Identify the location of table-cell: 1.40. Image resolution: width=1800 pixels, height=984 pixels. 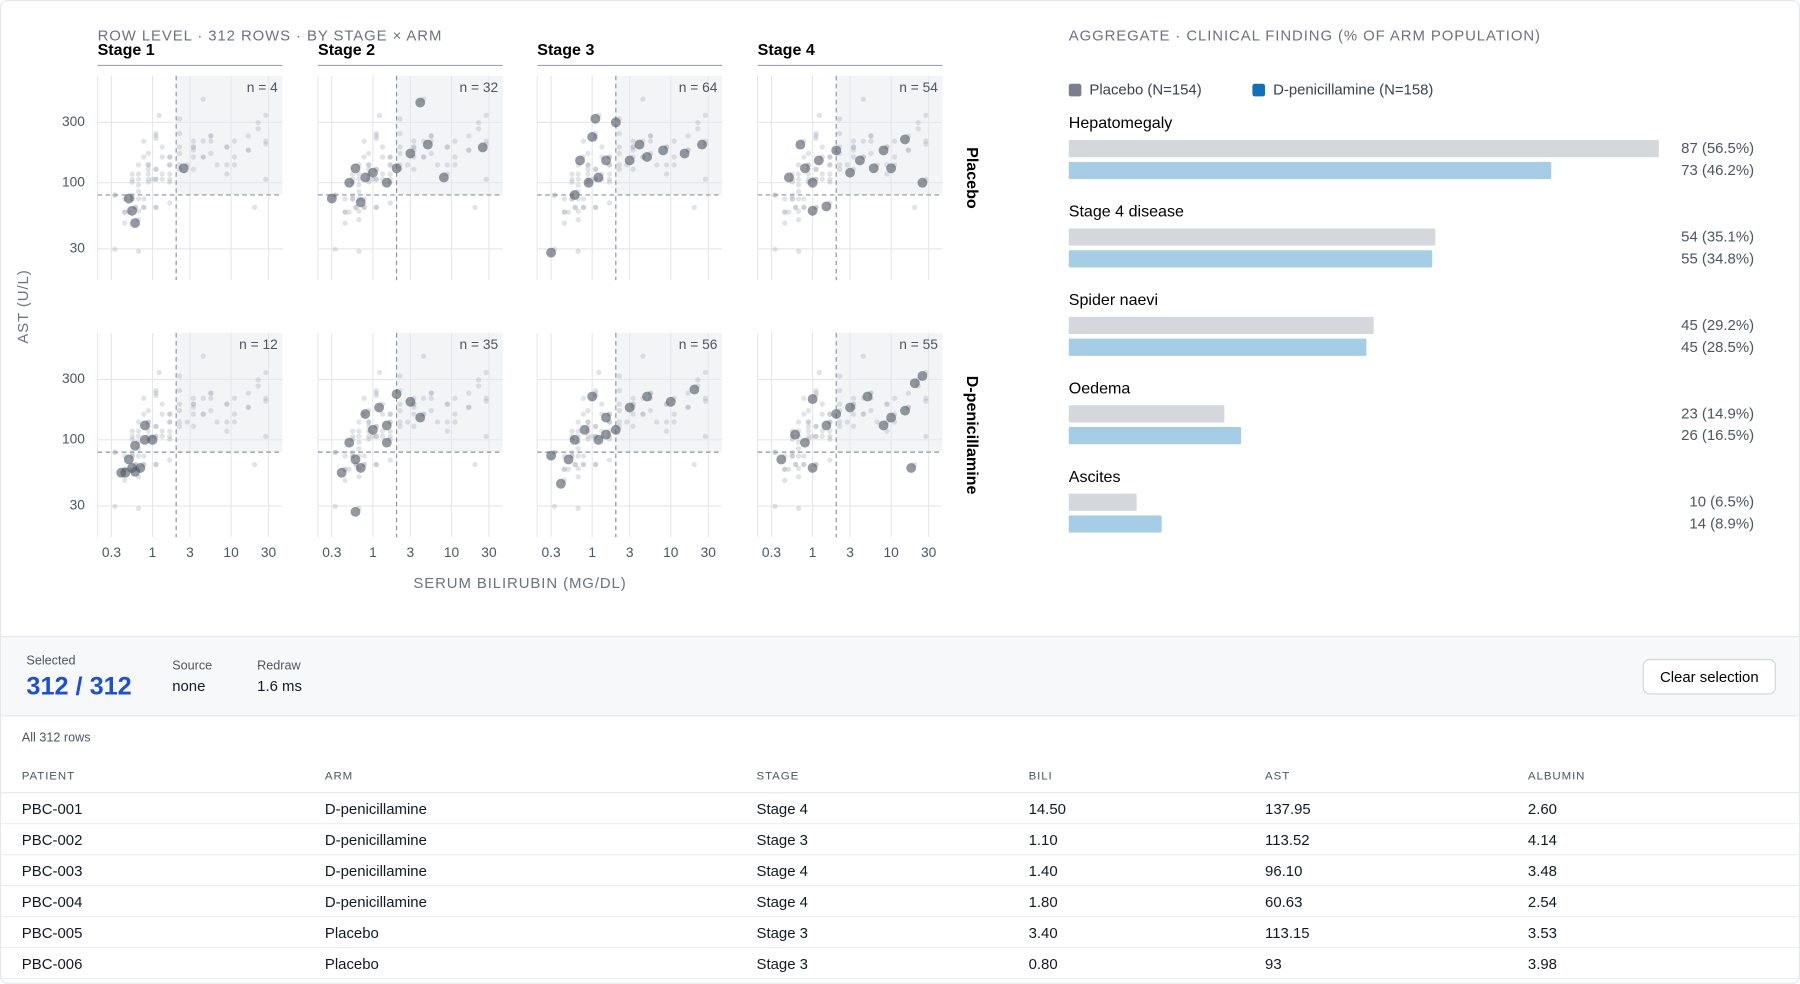
(1147, 870).